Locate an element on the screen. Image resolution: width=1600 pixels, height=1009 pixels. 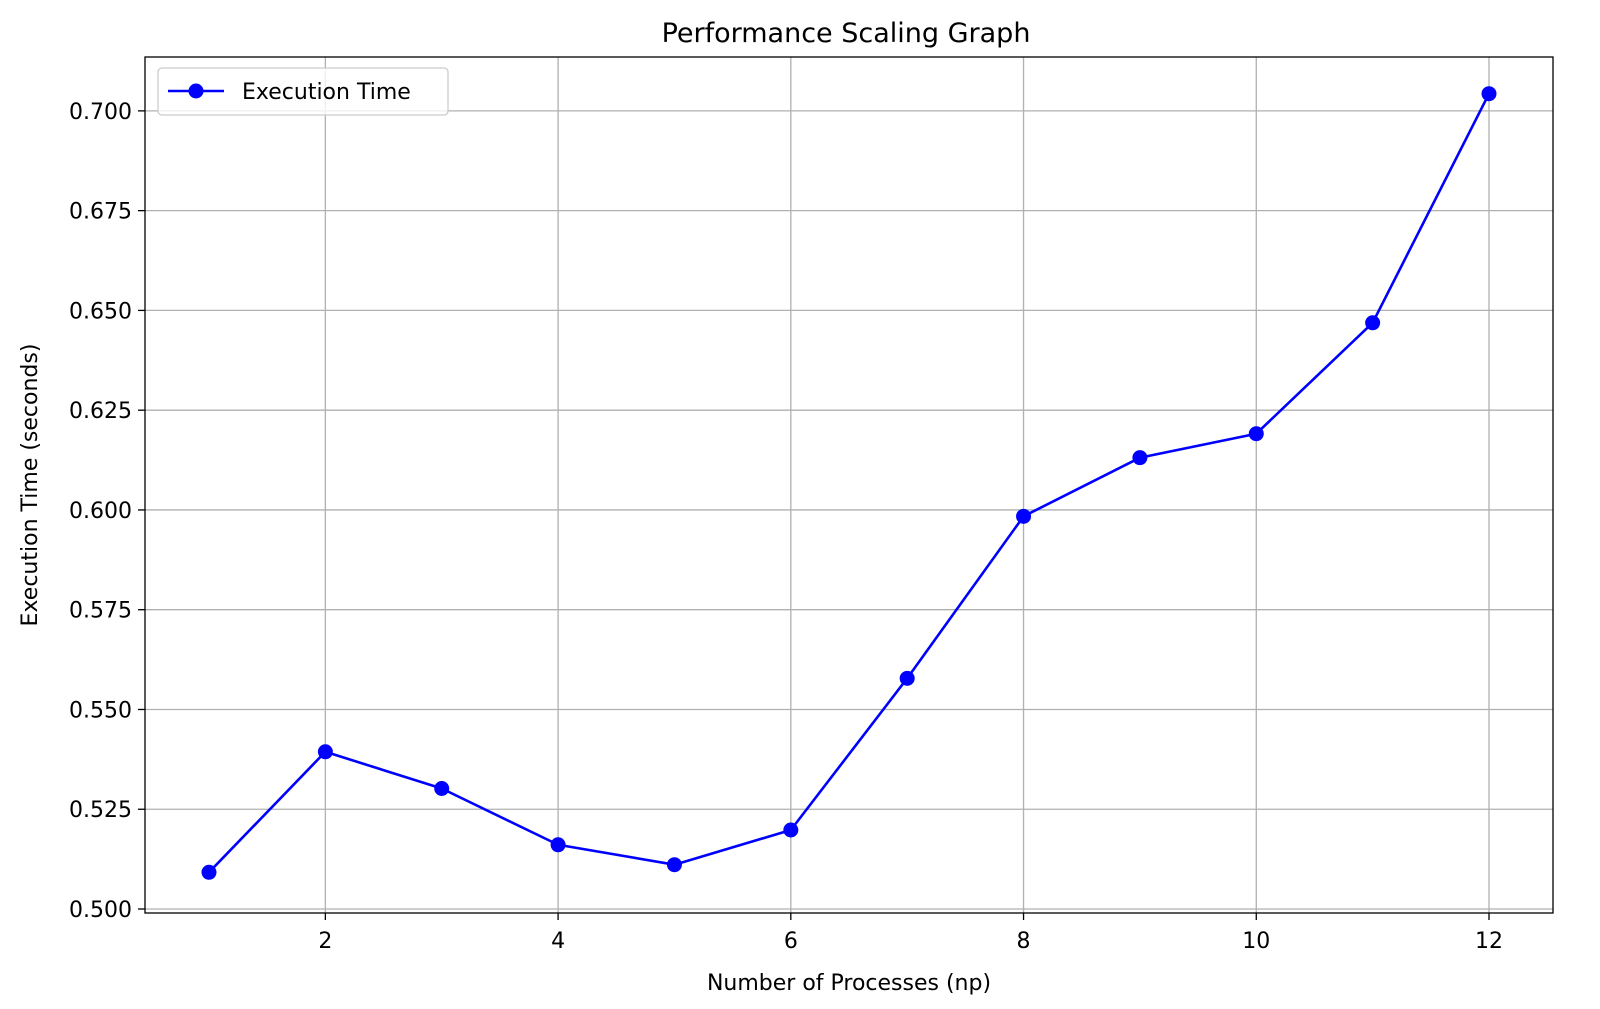
x-tick-label: 8 is located at coordinates (1024, 941).